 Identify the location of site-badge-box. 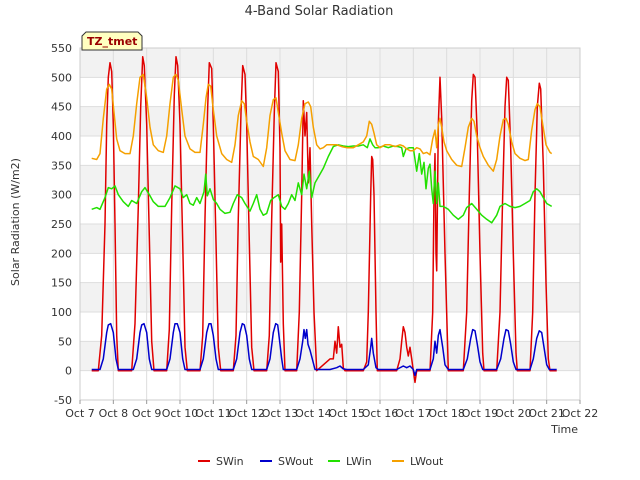
(112, 41).